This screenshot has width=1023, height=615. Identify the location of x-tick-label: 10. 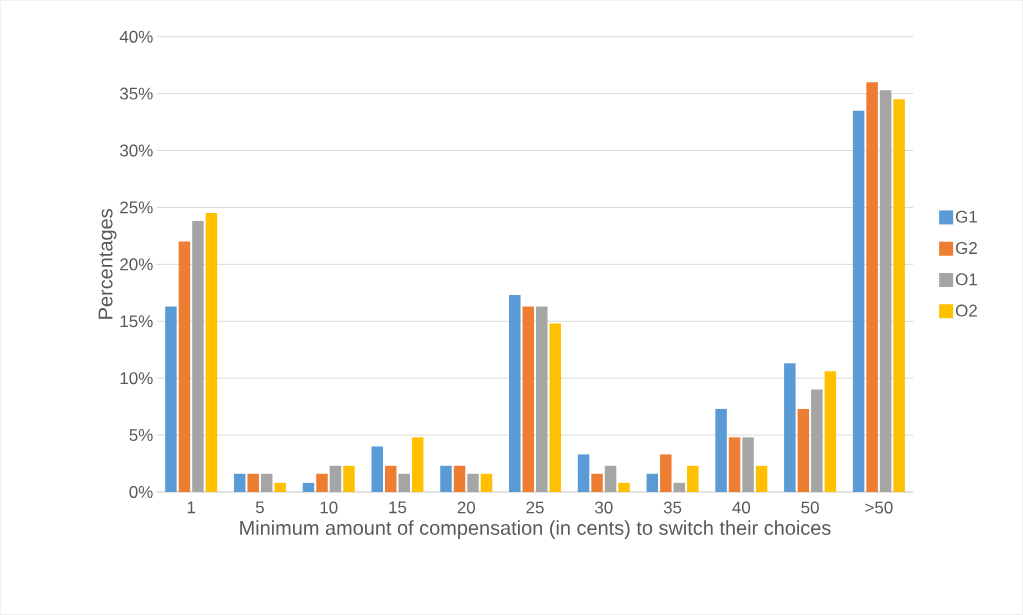
(329, 507).